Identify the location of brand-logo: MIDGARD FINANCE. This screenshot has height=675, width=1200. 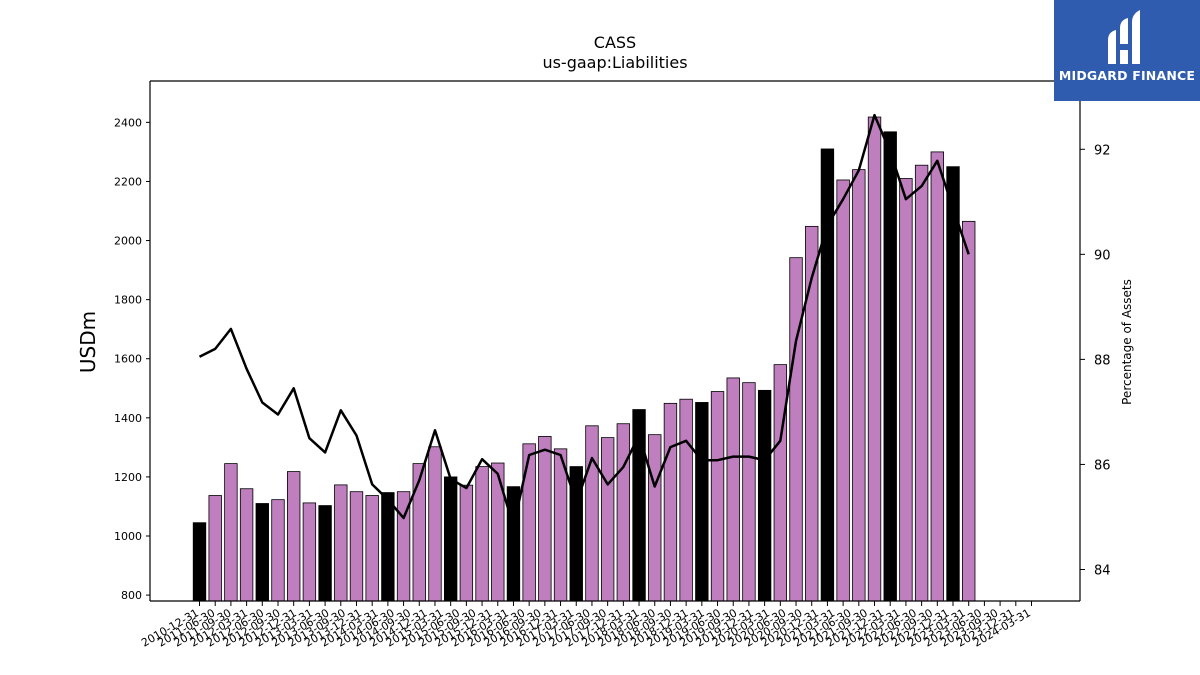
(1127, 50).